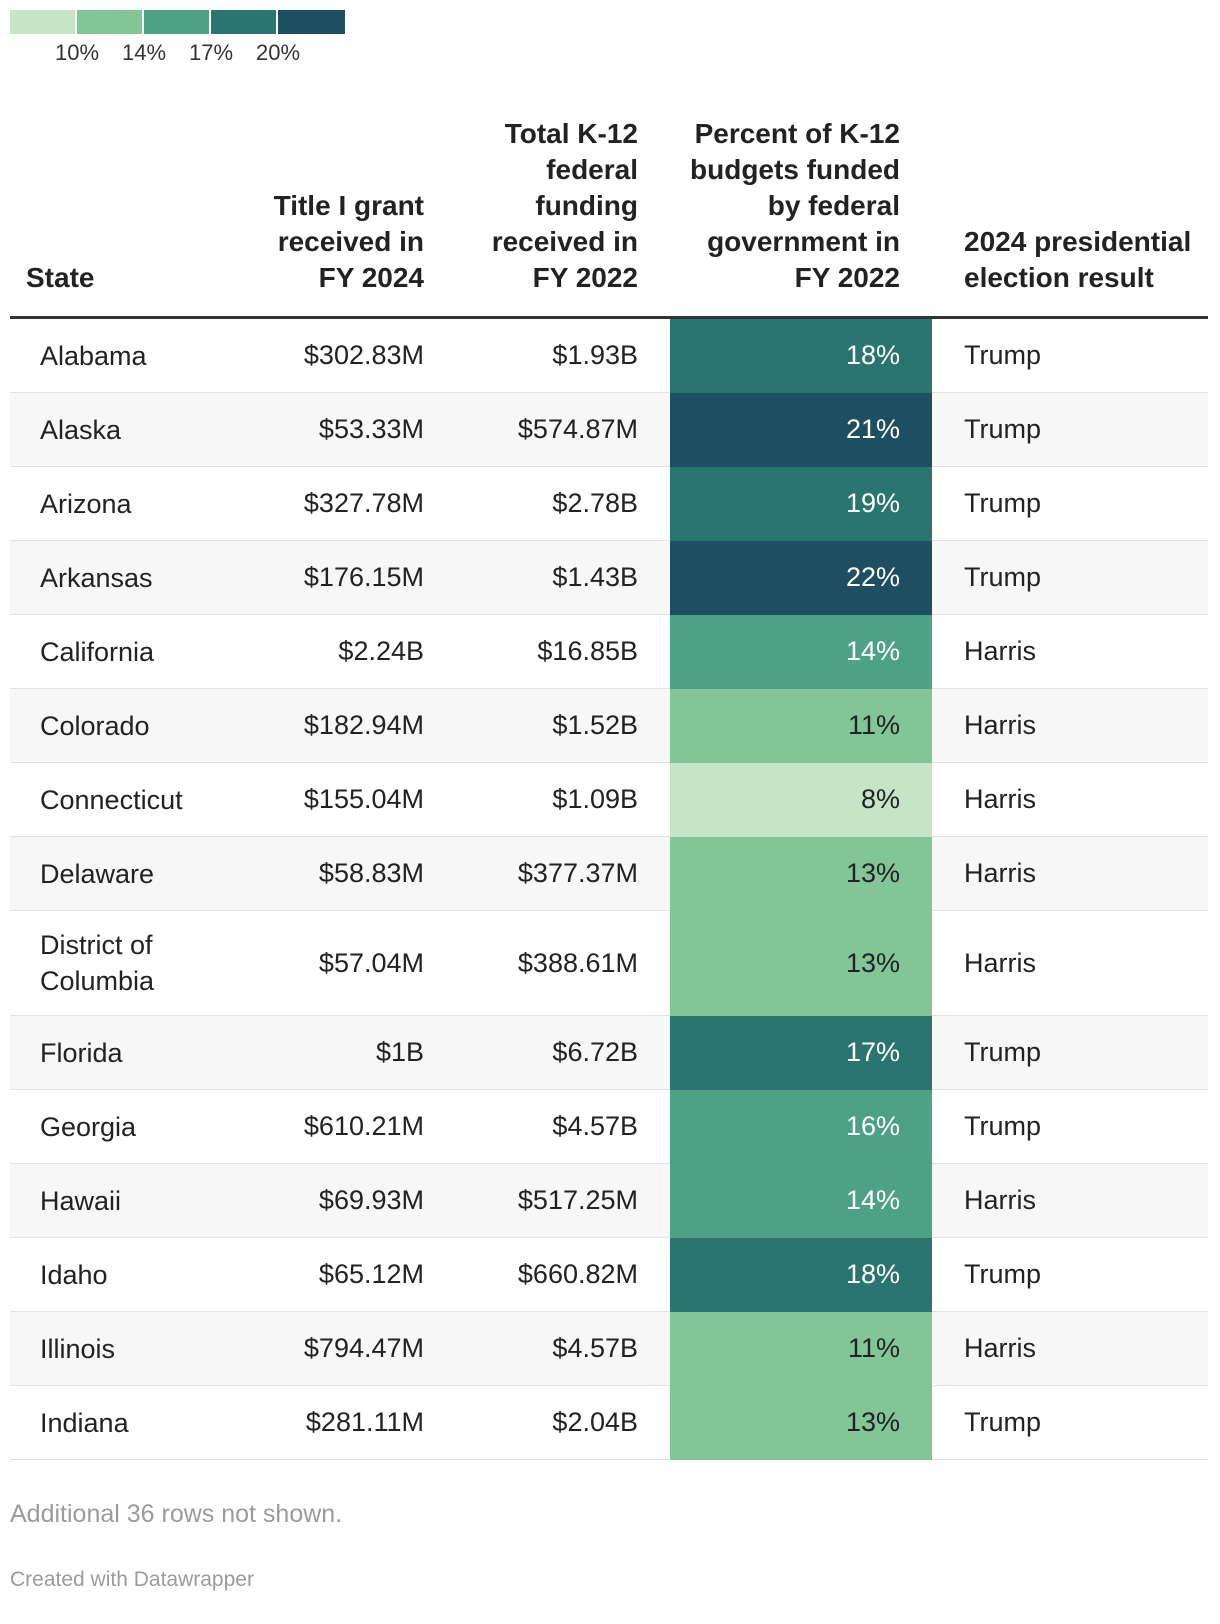 This screenshot has width=1220, height=1624. I want to click on state-cell: Florida, so click(128, 1052).